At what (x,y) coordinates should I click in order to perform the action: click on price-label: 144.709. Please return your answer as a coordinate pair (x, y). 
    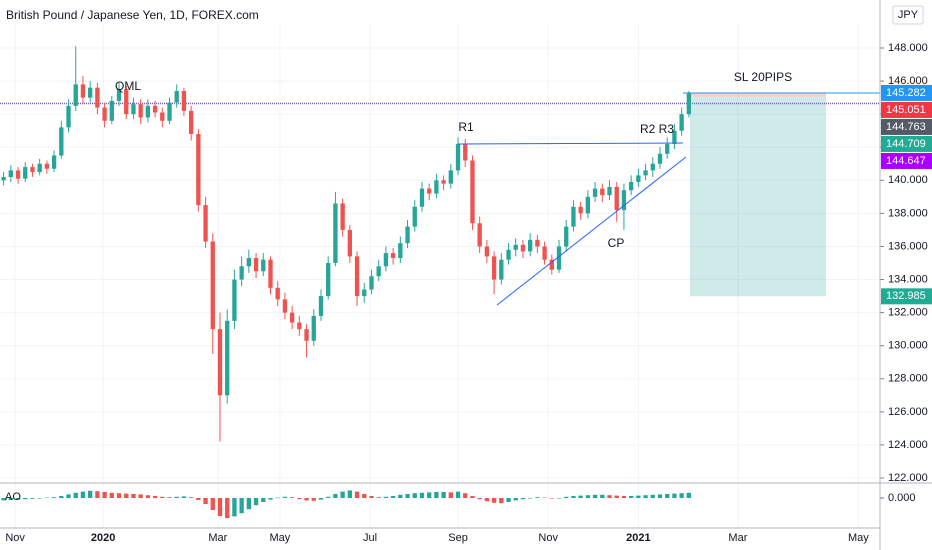
    Looking at the image, I should click on (906, 144).